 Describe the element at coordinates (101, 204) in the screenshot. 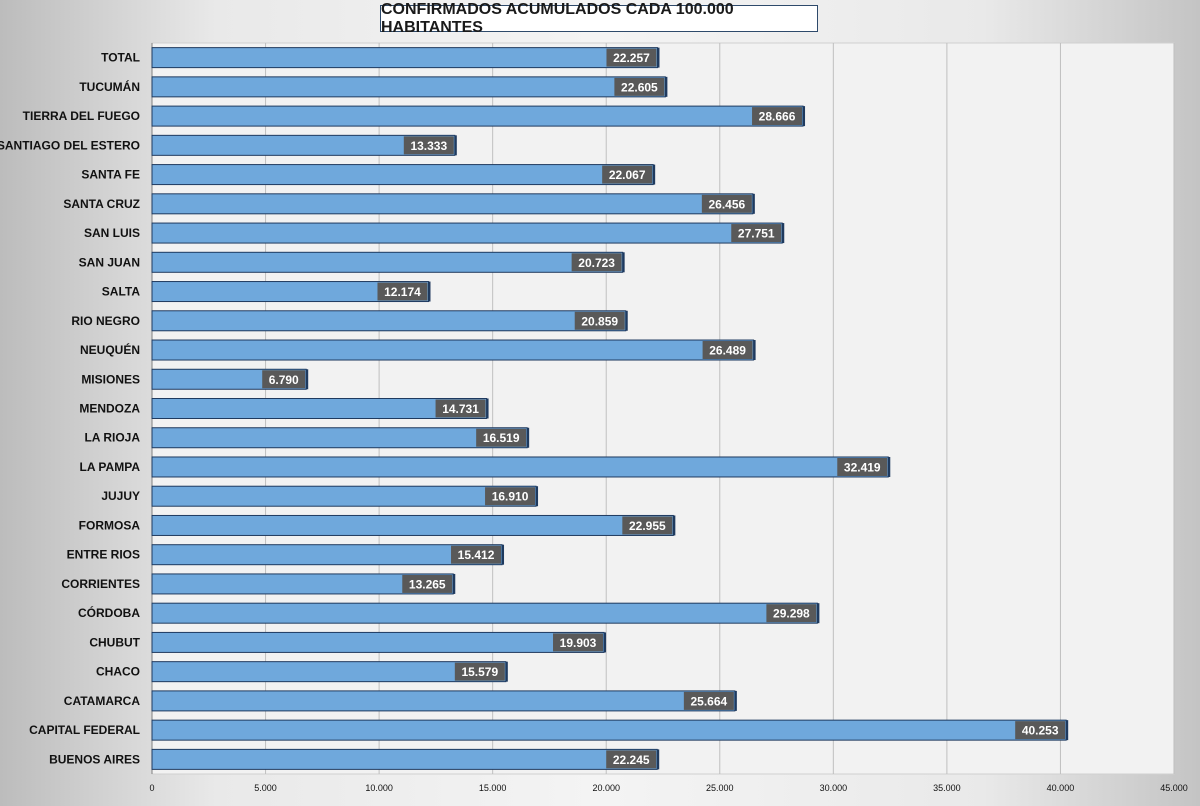

I see `category-label: SANTA CRUZ` at that location.